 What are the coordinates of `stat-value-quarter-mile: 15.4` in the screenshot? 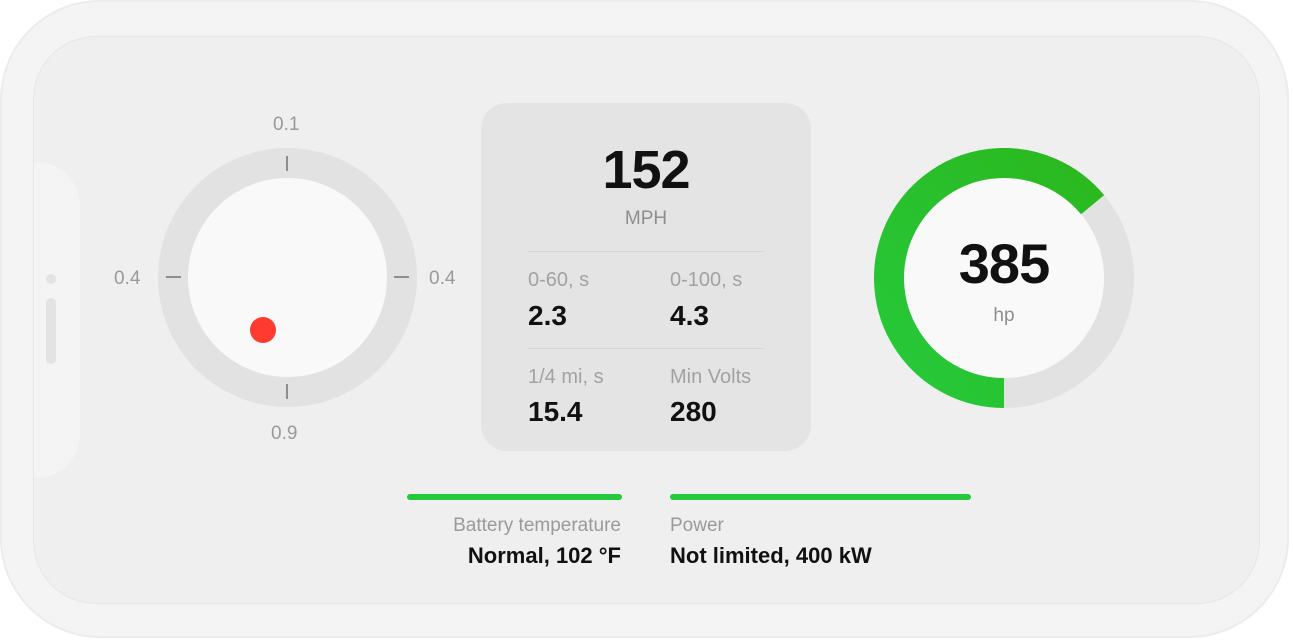 It's located at (555, 411).